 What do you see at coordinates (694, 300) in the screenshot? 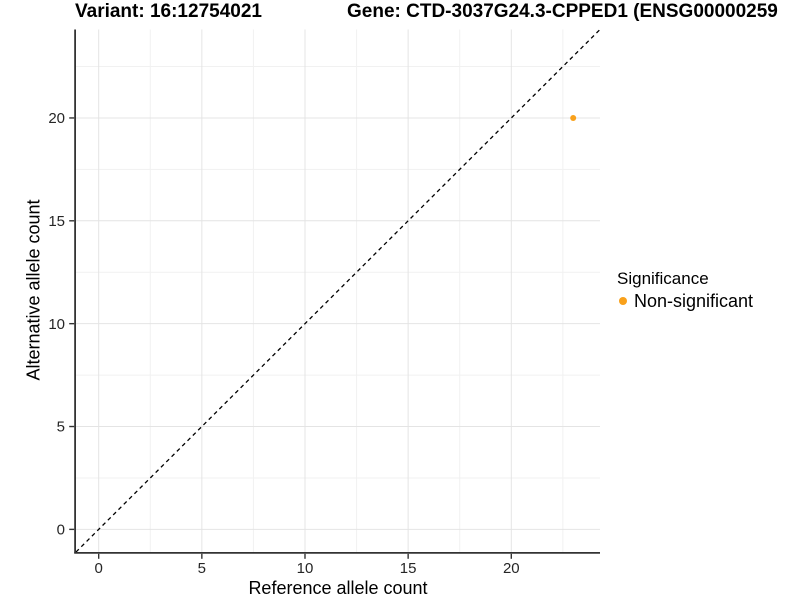
I see `legend-item-label: Non-significant` at bounding box center [694, 300].